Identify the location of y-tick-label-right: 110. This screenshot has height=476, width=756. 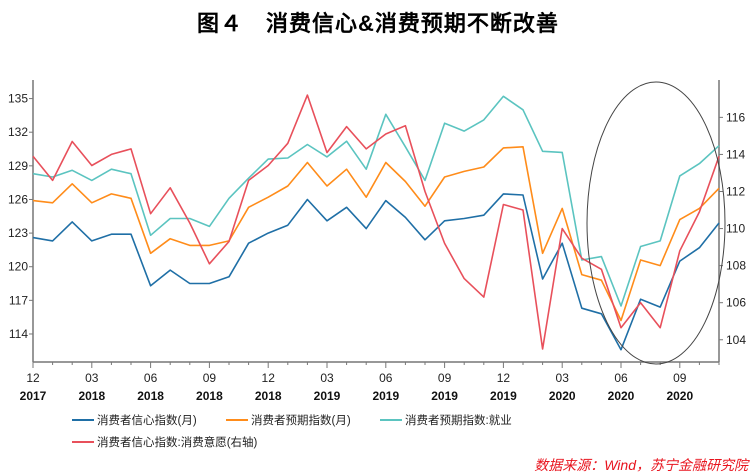
(735, 229).